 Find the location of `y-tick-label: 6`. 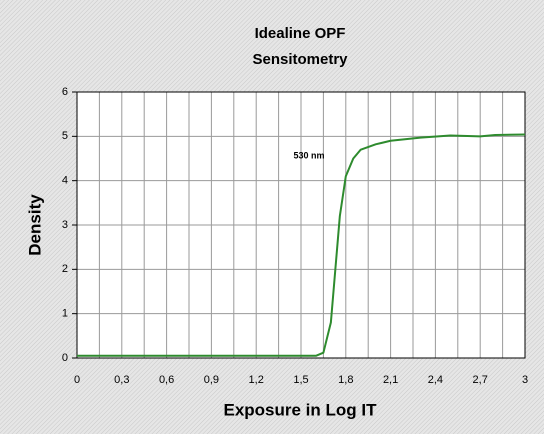

y-tick-label: 6 is located at coordinates (65, 92).